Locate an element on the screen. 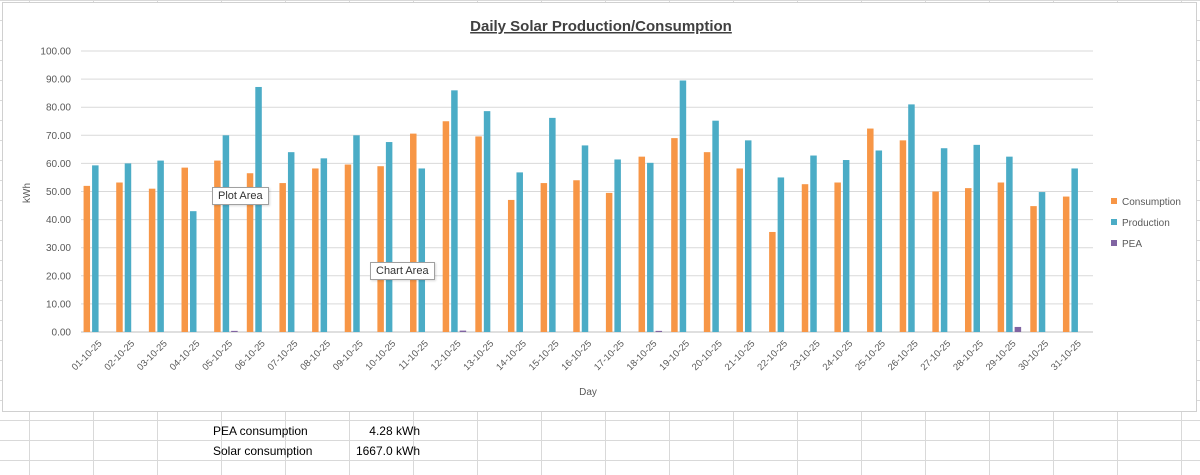 This screenshot has height=475, width=1200. x-tick-label: 09-10-25 is located at coordinates (348, 355).